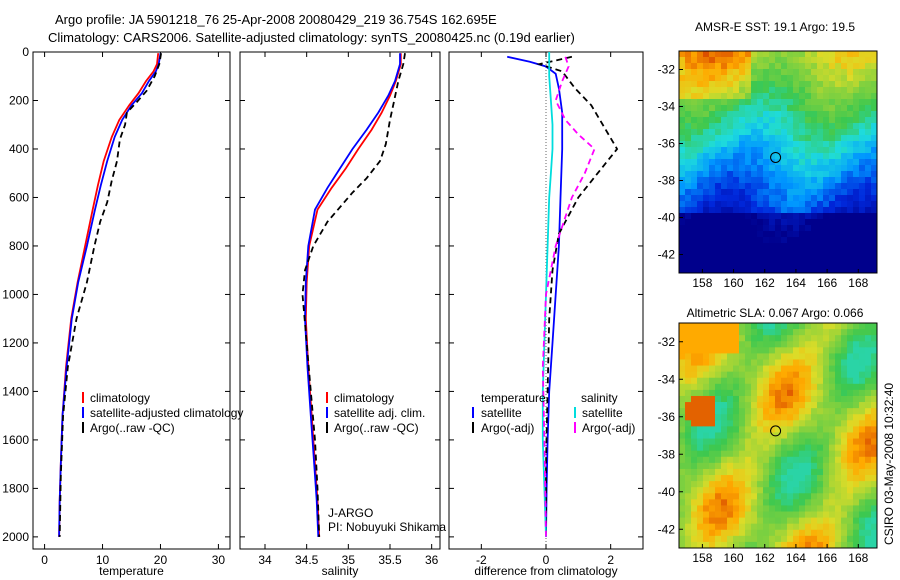 The height and width of the screenshot is (580, 900). What do you see at coordinates (15, 391) in the screenshot?
I see `y-tick-label: 1400` at bounding box center [15, 391].